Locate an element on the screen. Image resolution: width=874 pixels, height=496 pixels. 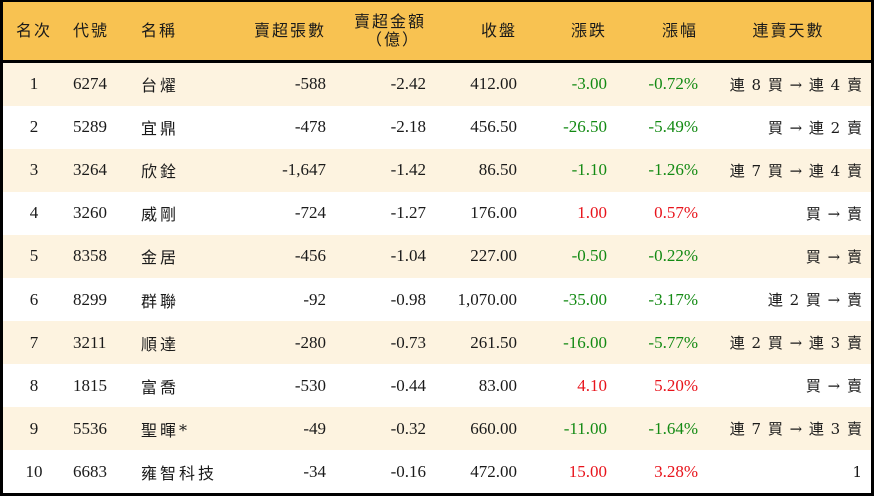
cell-net-sell-lots: -1,647 is located at coordinates (304, 170).